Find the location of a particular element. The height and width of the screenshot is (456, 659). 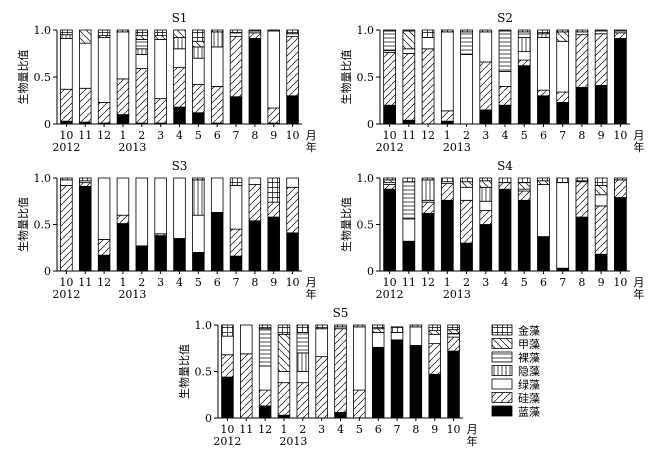

x-tick-label: 1 is located at coordinates (283, 429).